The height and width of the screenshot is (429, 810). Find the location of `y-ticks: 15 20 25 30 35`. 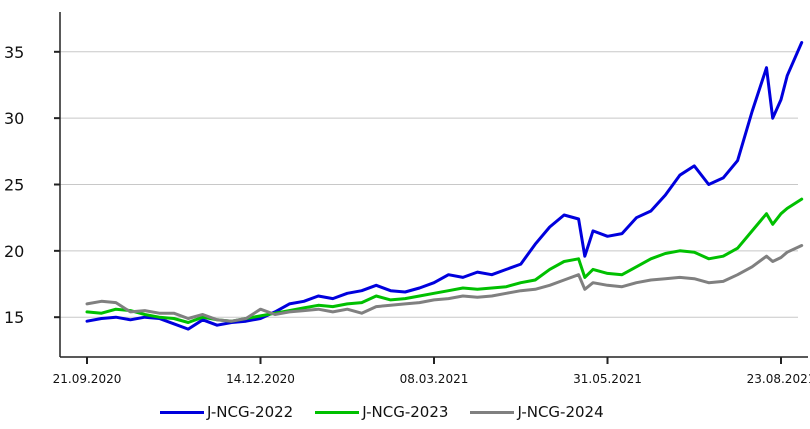

y-ticks: 15 20 25 30 35 is located at coordinates (32, 185).